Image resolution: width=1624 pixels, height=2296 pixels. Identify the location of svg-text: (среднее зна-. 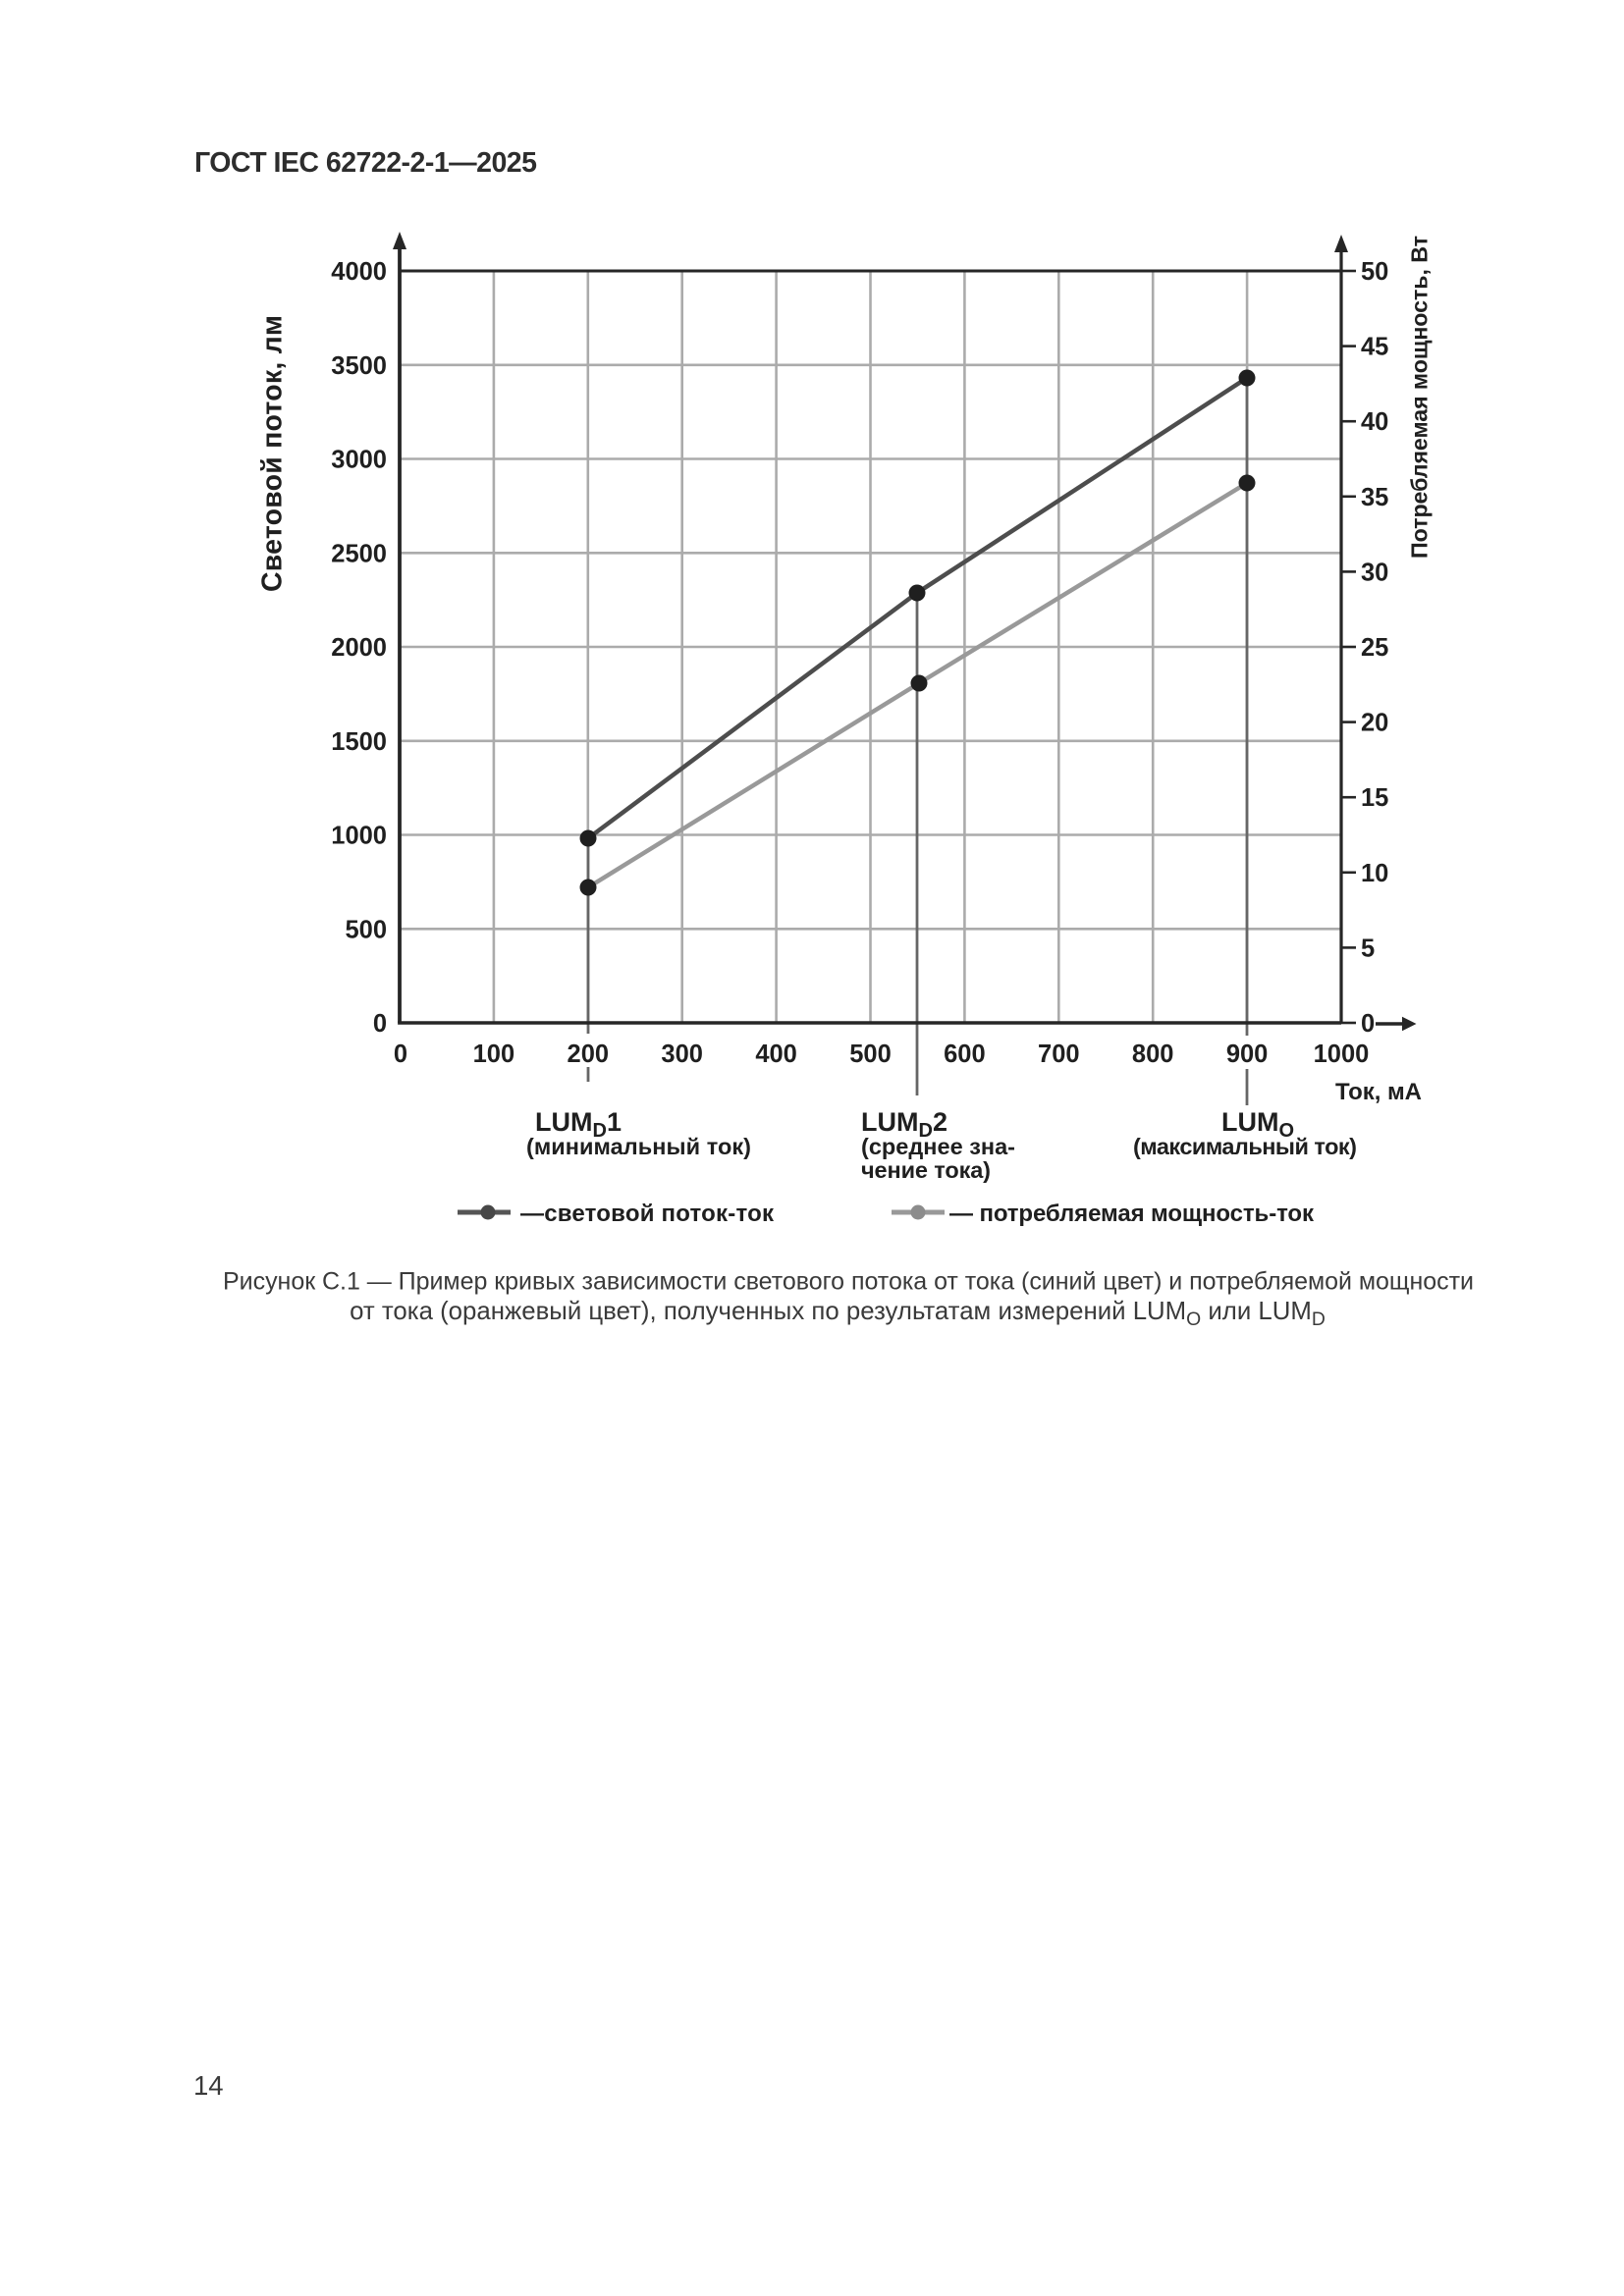
(938, 1146).